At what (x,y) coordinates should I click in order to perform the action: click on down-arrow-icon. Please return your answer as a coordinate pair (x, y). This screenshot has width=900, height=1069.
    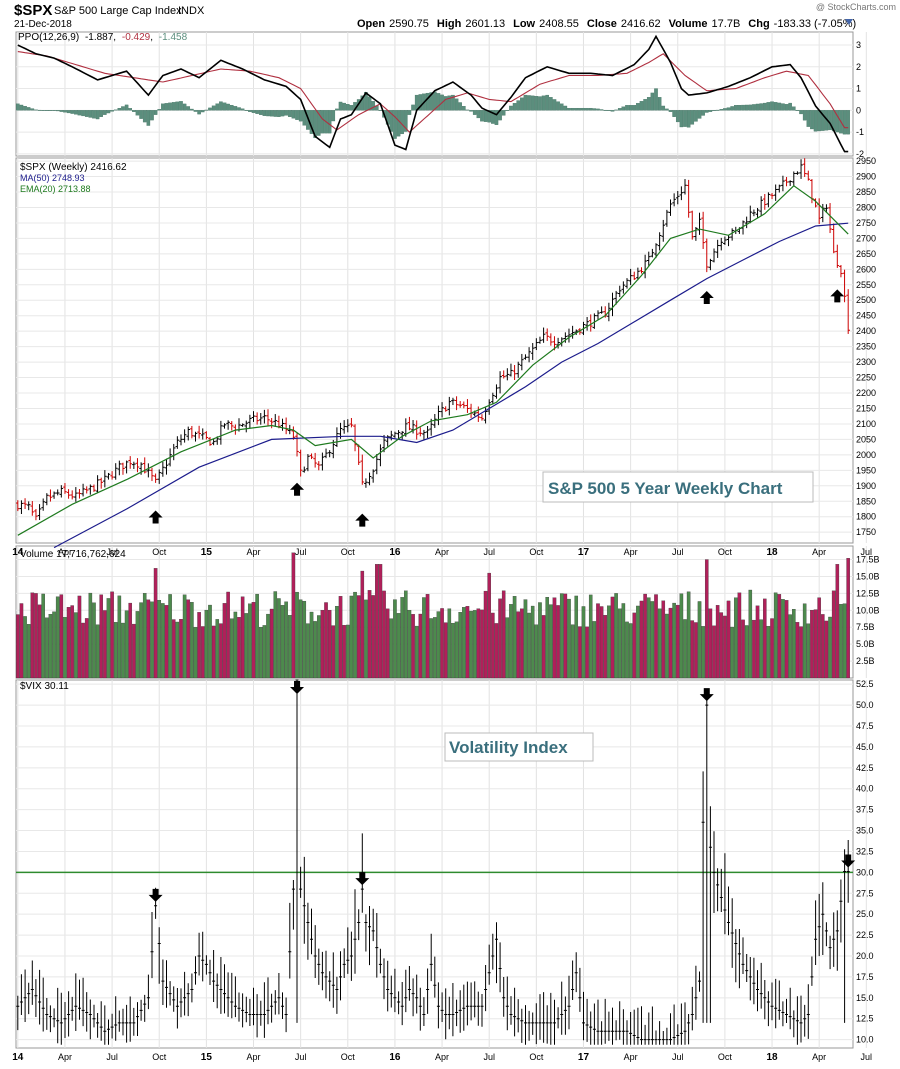
    Looking at the image, I should click on (155, 895).